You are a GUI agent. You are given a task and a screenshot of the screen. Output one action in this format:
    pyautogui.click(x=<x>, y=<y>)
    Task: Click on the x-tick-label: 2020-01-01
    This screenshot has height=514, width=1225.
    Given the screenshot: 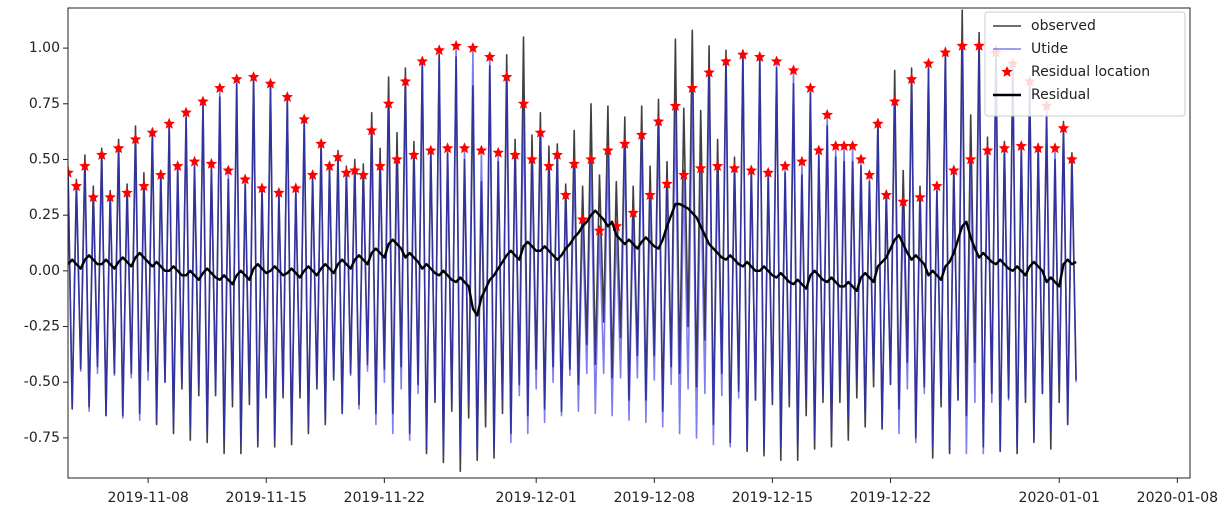 What is the action you would take?
    pyautogui.click(x=1059, y=498)
    